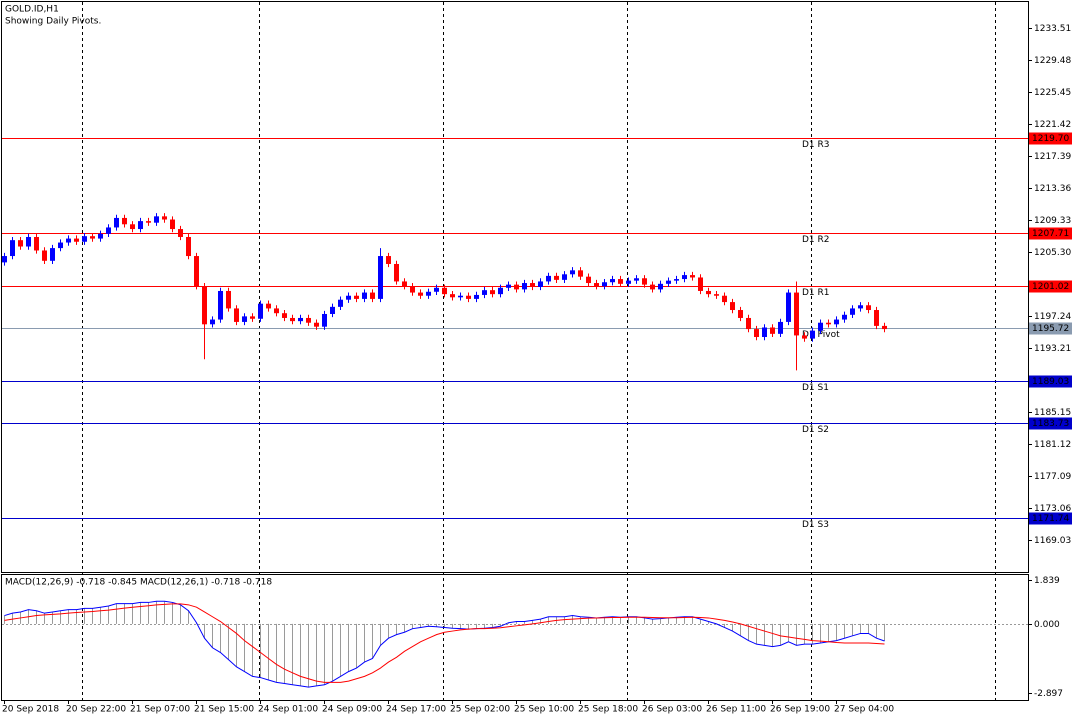 The width and height of the screenshot is (1080, 720). Describe the element at coordinates (352, 710) in the screenshot. I see `x-tick-label: 24 Sep 09:00` at that location.